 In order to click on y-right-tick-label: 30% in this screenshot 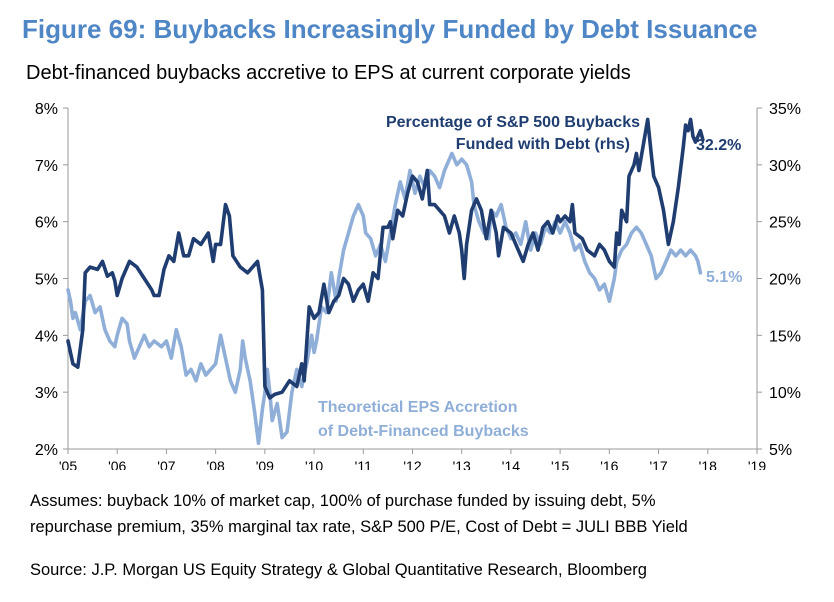, I will do `click(785, 166)`.